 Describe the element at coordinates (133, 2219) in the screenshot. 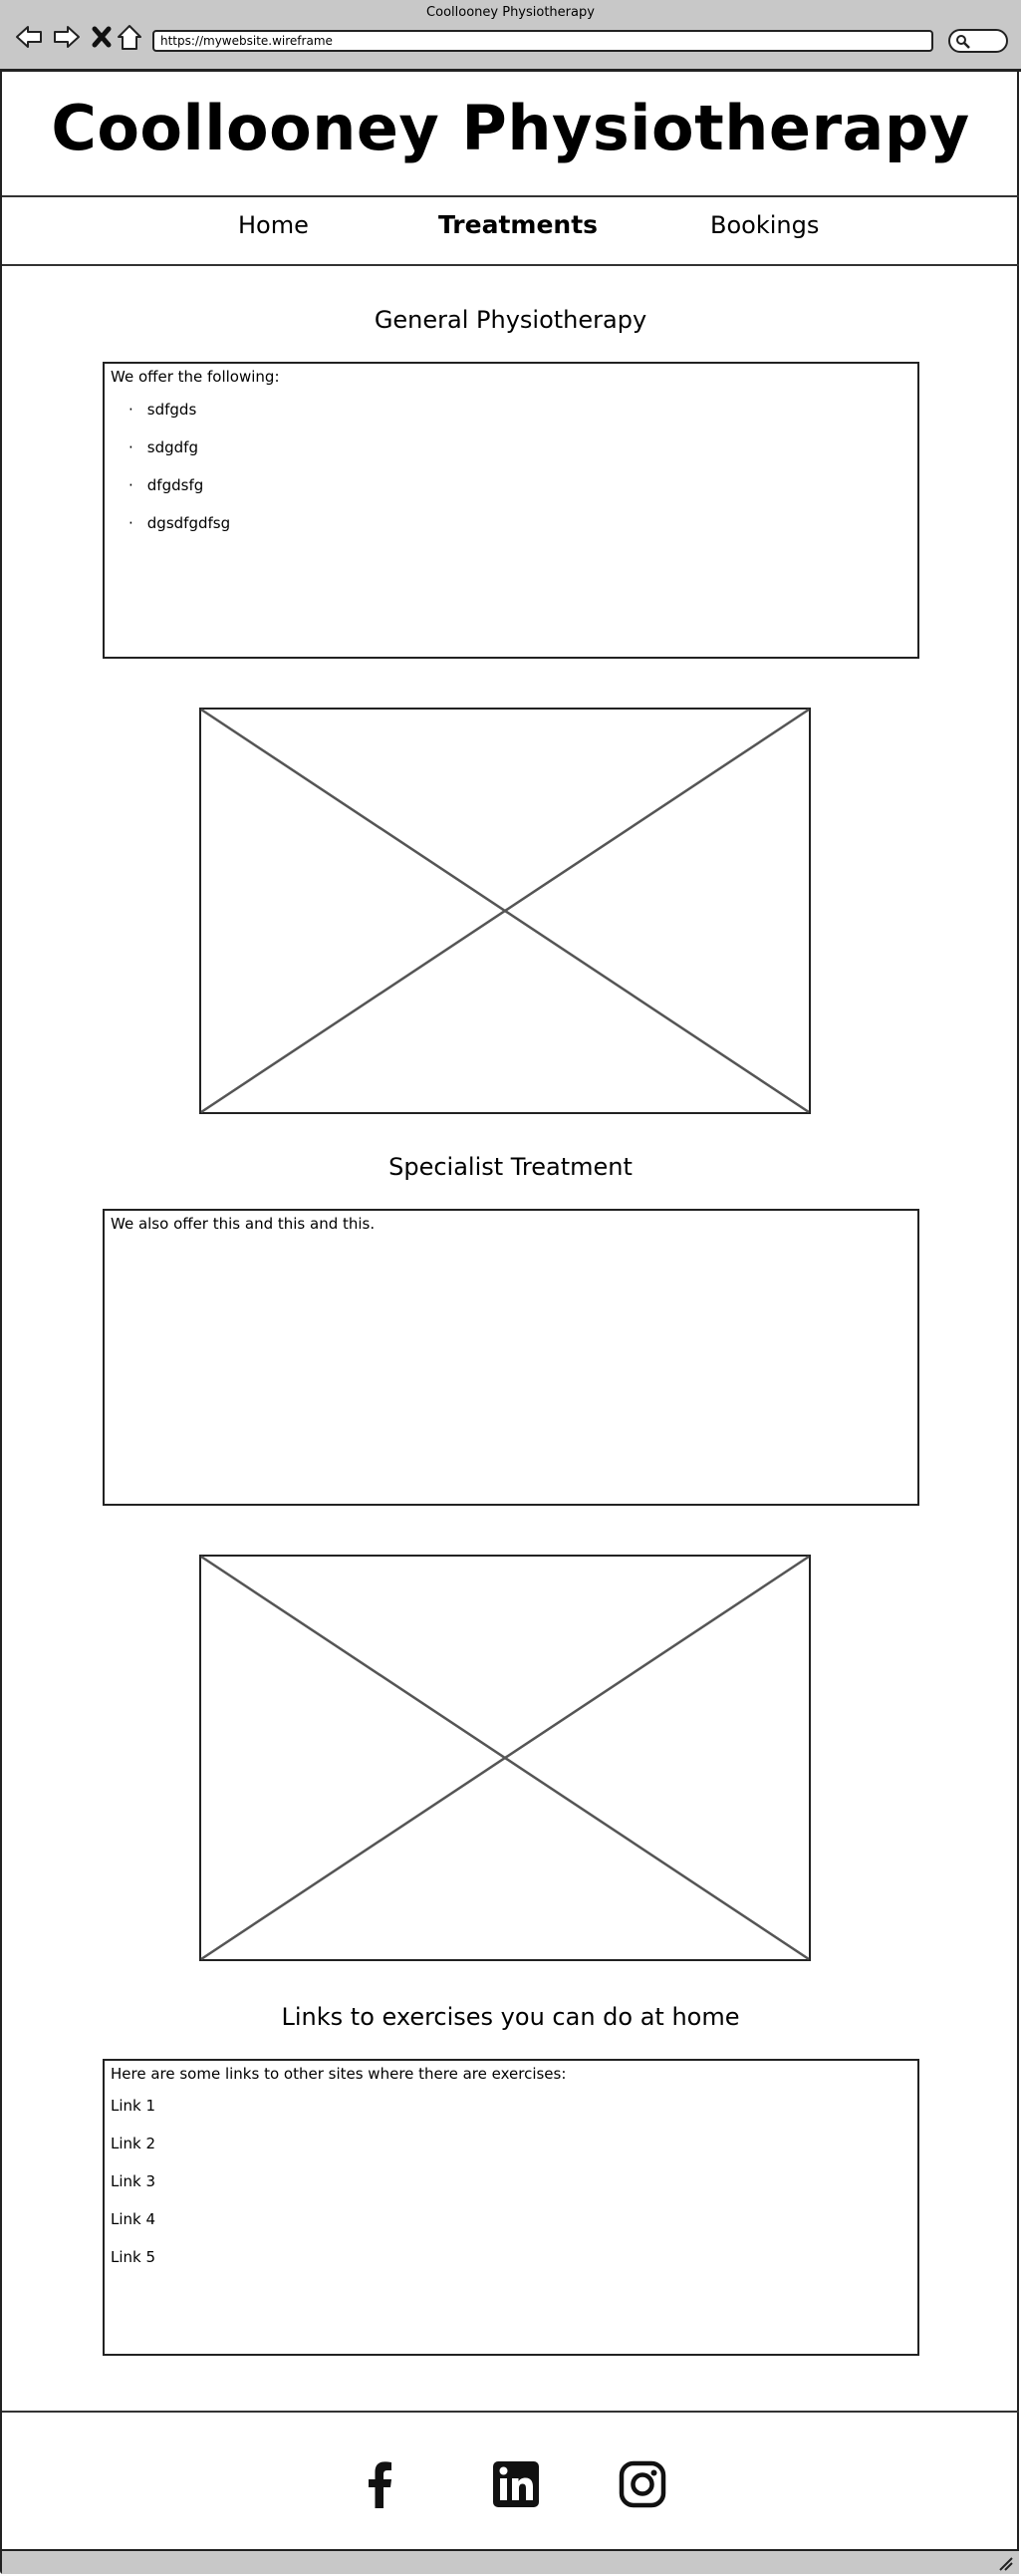

I see `exercise-link: Link 4` at that location.